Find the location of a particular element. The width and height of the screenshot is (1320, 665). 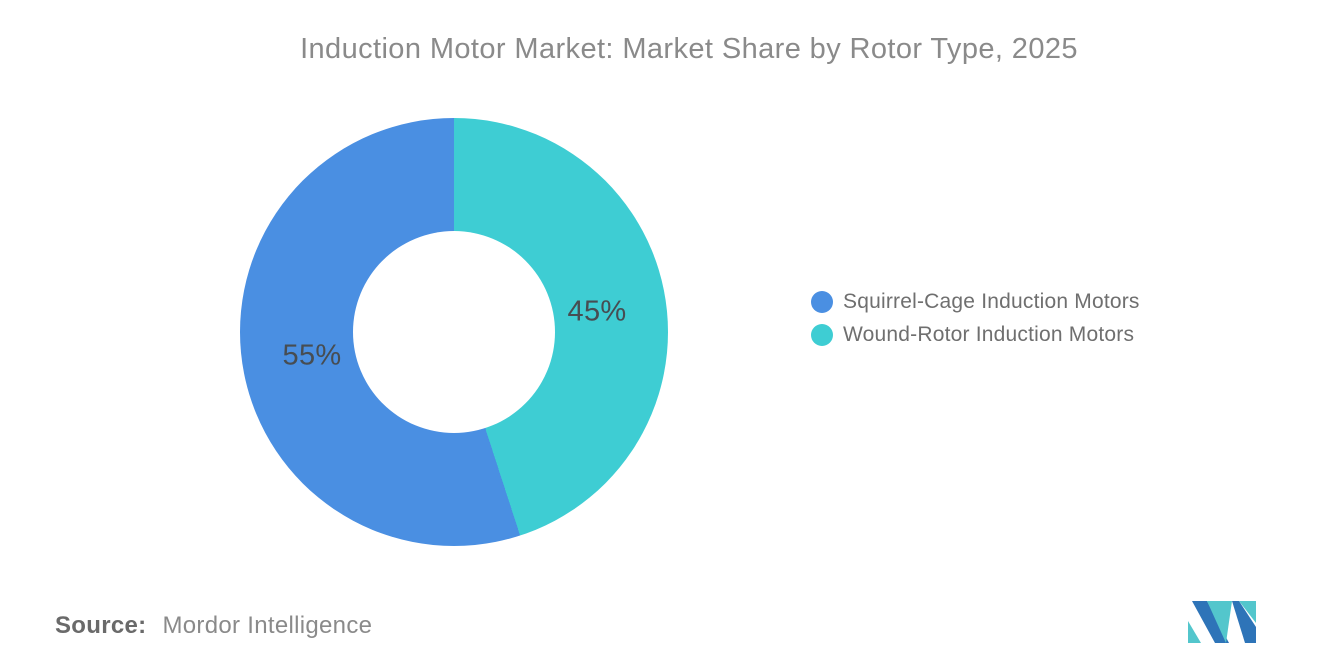

slice-label-wound-rotor: 45% is located at coordinates (597, 311).